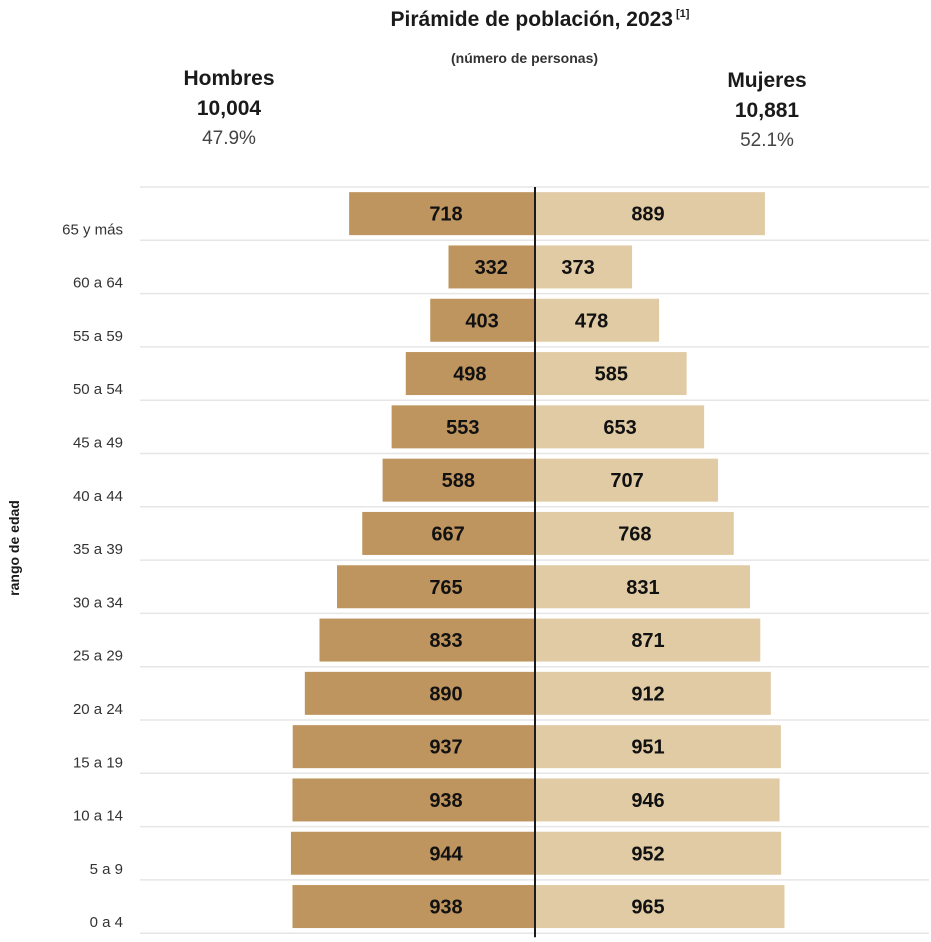 This screenshot has width=931, height=942. I want to click on men-value-label: 718, so click(445, 215).